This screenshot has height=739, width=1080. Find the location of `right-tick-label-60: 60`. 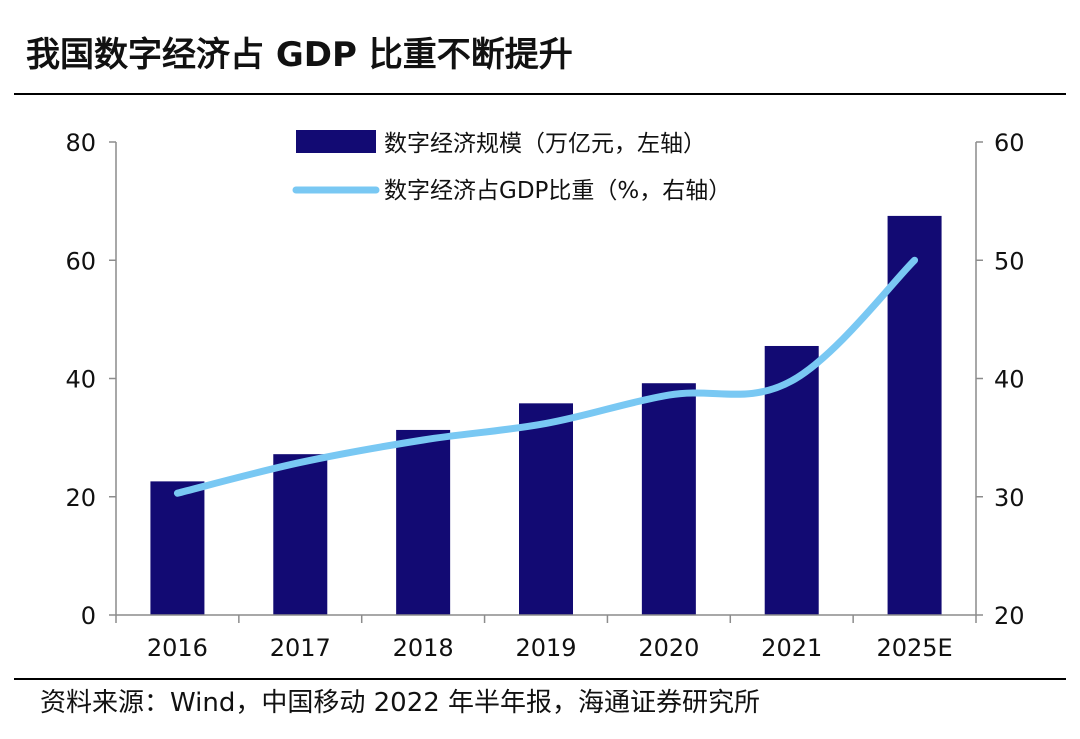

right-tick-label-60: 60 is located at coordinates (1009, 143).